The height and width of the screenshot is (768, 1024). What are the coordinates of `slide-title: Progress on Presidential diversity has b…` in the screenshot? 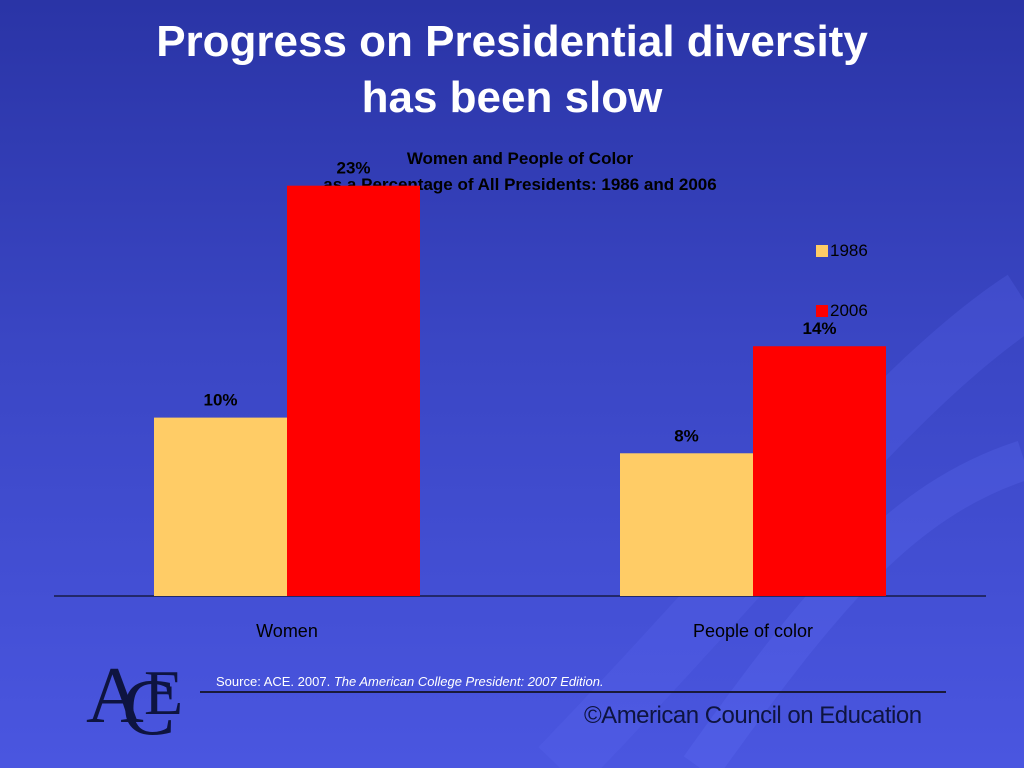 It's located at (512, 70).